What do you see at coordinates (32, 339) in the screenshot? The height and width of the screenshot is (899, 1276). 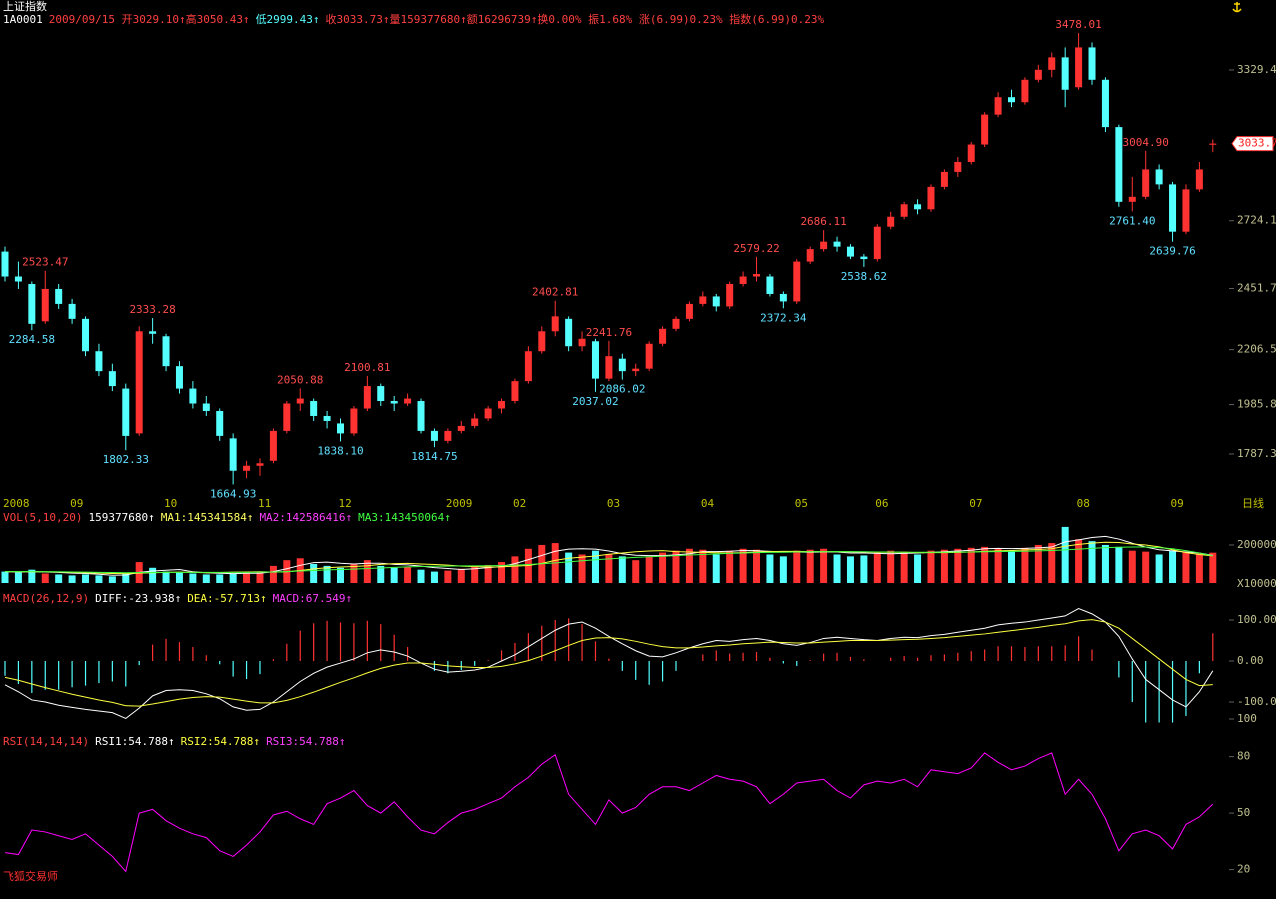 I see `low-label: 2284.58` at bounding box center [32, 339].